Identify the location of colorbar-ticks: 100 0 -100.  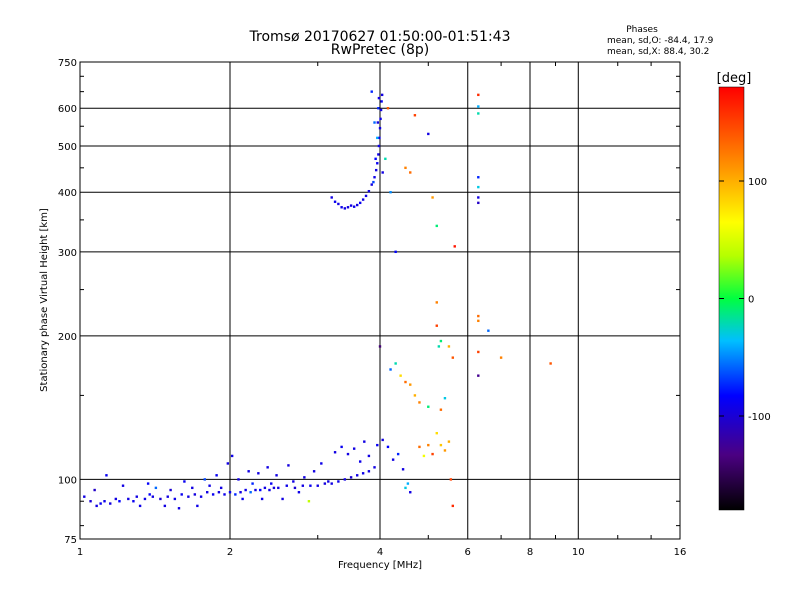
(745, 300).